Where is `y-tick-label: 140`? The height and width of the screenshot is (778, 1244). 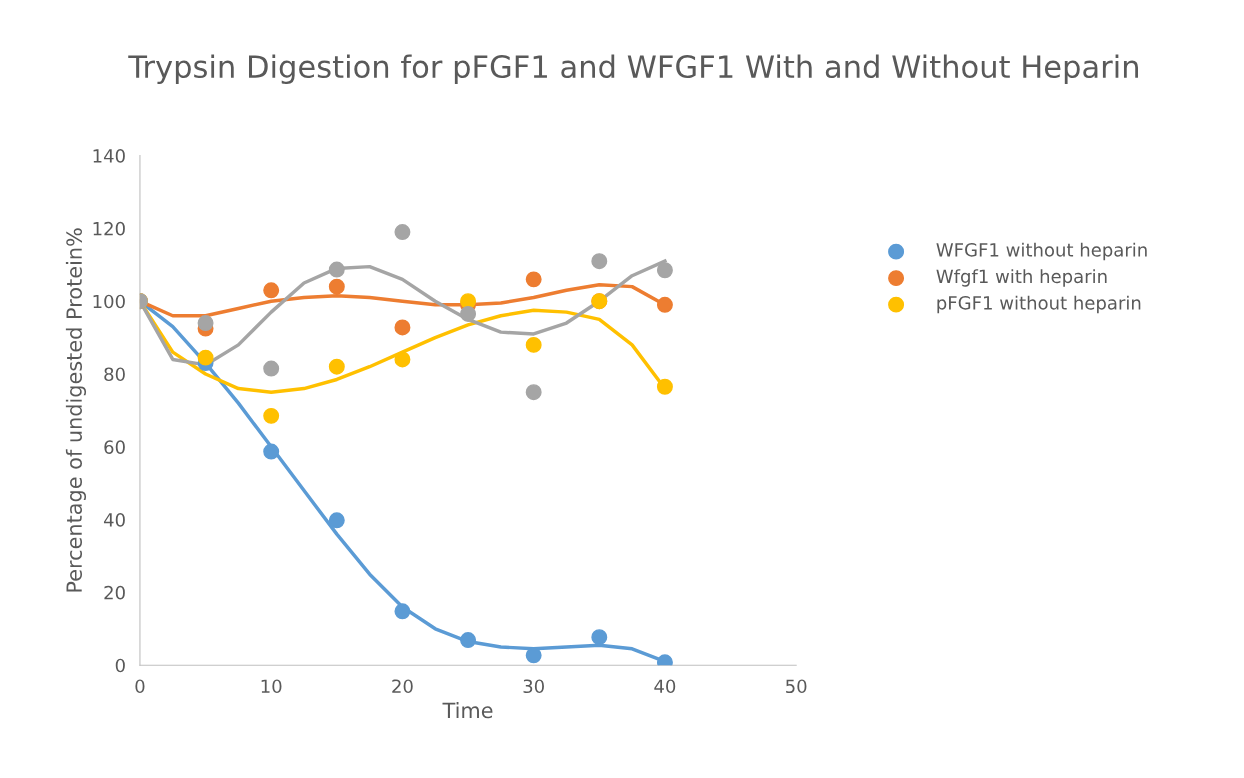 y-tick-label: 140 is located at coordinates (109, 156).